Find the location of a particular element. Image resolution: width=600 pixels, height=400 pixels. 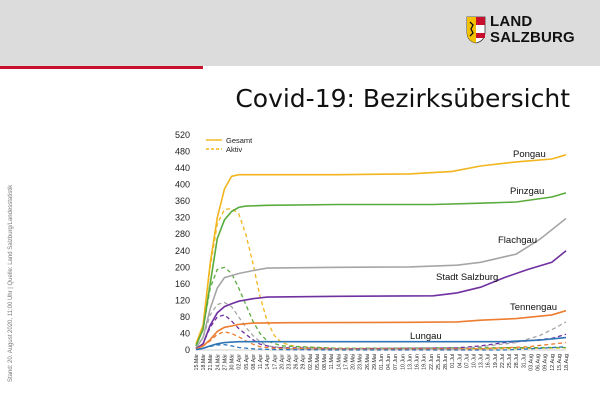

y-tick-label: 440 is located at coordinates (182, 168).